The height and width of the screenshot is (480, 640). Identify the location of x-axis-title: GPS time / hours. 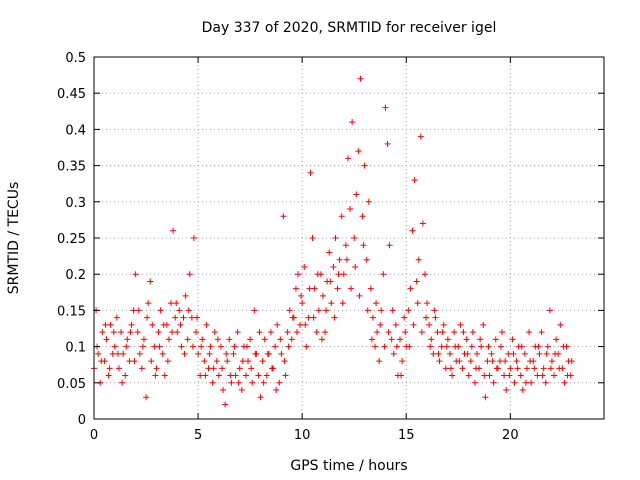
(348, 466).